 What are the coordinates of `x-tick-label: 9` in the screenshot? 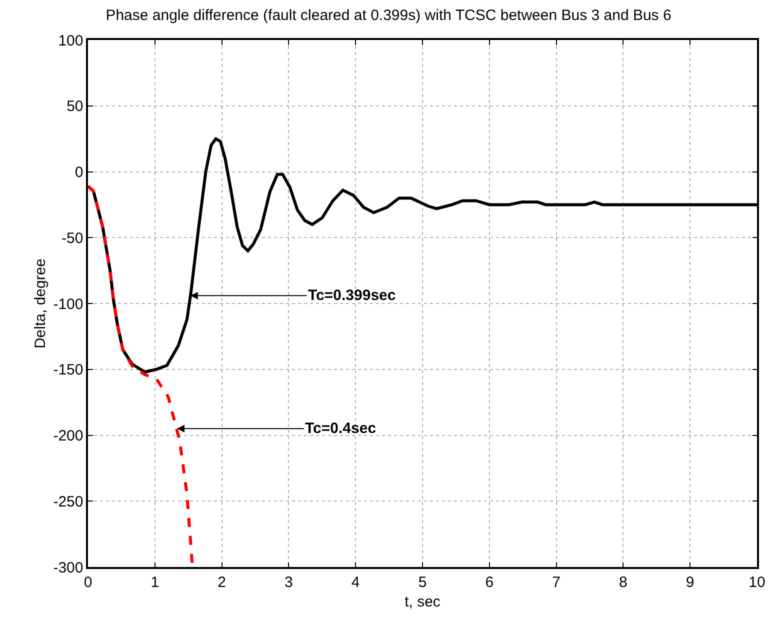 It's located at (690, 582).